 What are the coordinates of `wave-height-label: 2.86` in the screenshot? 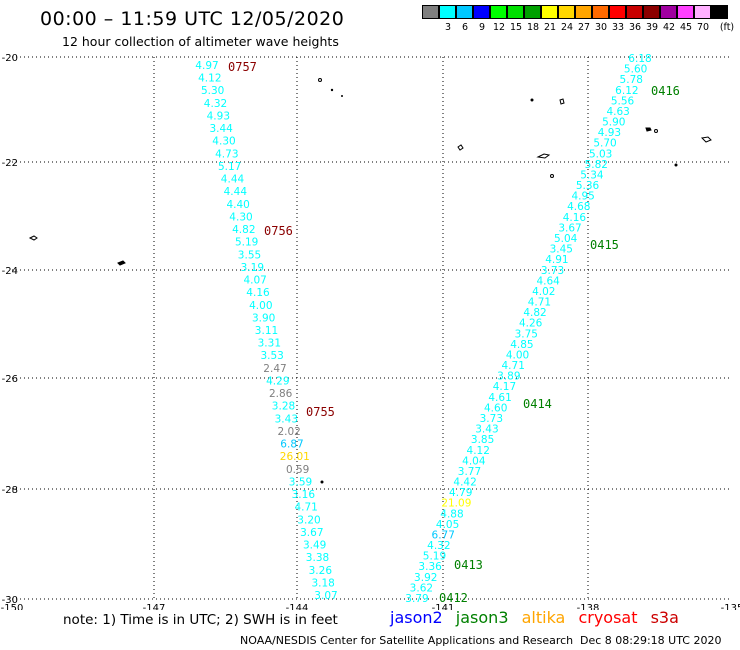 It's located at (281, 394).